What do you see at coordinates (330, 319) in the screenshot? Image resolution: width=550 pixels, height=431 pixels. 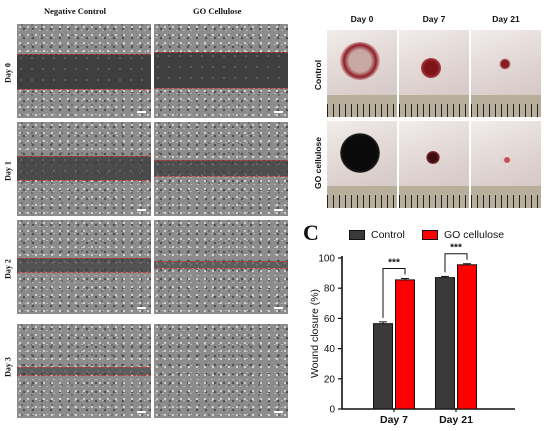 I see `y-tick-label: 60` at bounding box center [330, 319].